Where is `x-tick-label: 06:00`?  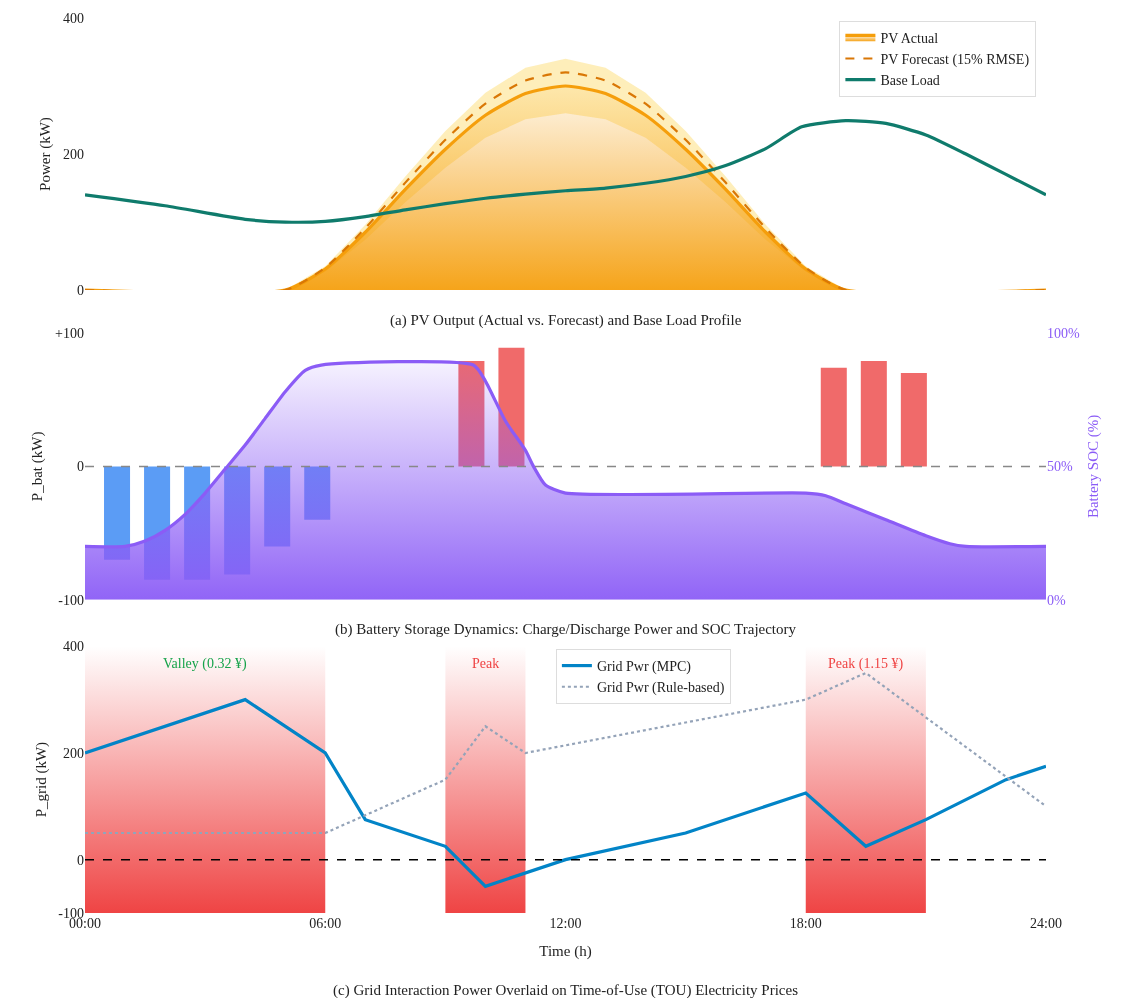
x-tick-label: 06:00 is located at coordinates (325, 923).